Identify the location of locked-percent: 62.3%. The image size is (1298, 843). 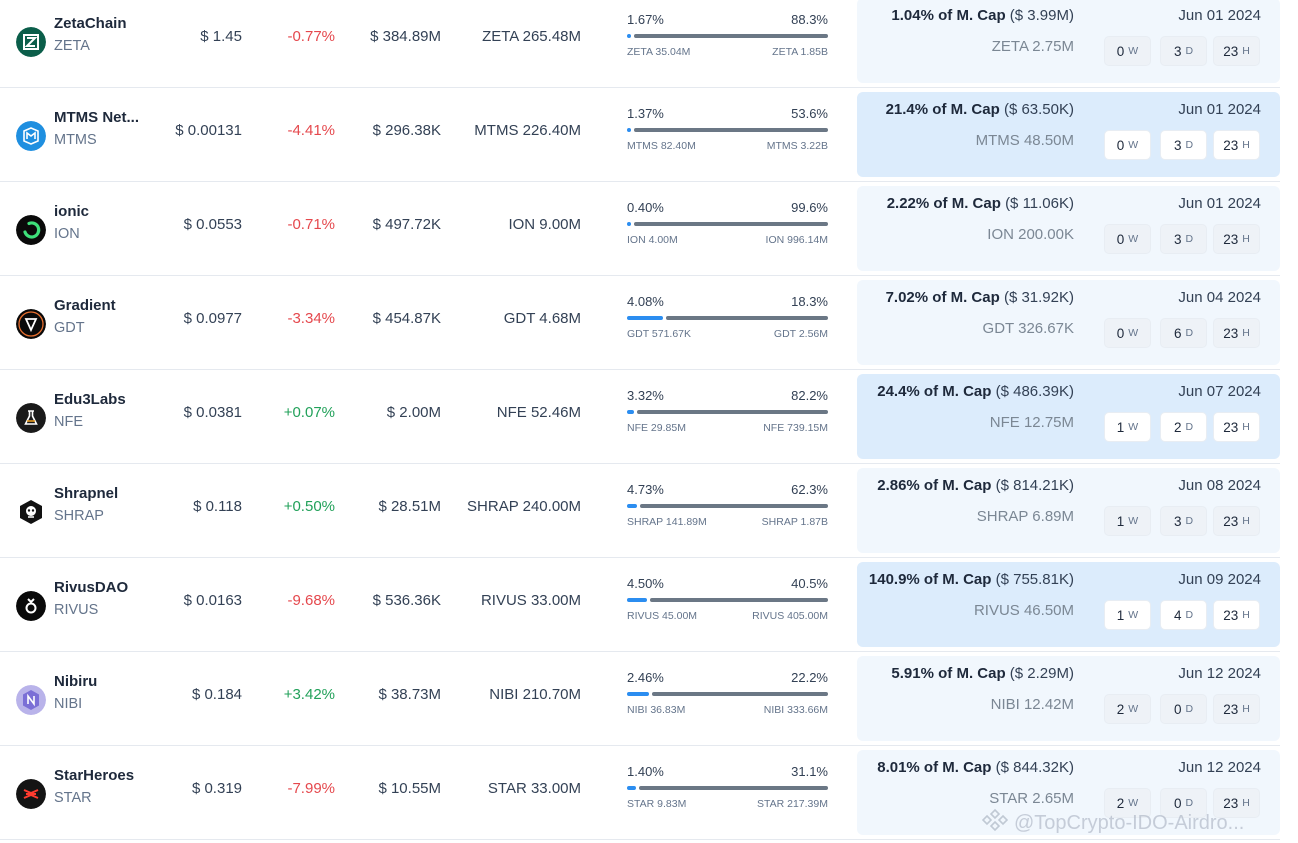
(809, 489).